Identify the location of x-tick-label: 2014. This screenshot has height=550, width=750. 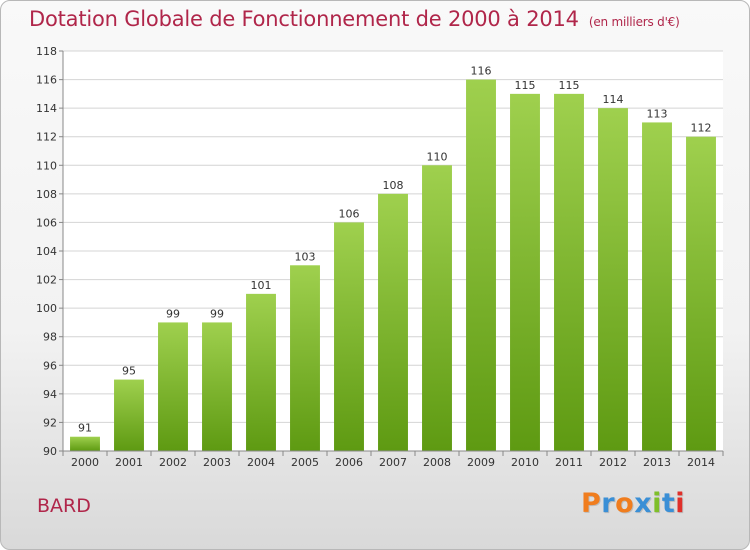
(701, 462).